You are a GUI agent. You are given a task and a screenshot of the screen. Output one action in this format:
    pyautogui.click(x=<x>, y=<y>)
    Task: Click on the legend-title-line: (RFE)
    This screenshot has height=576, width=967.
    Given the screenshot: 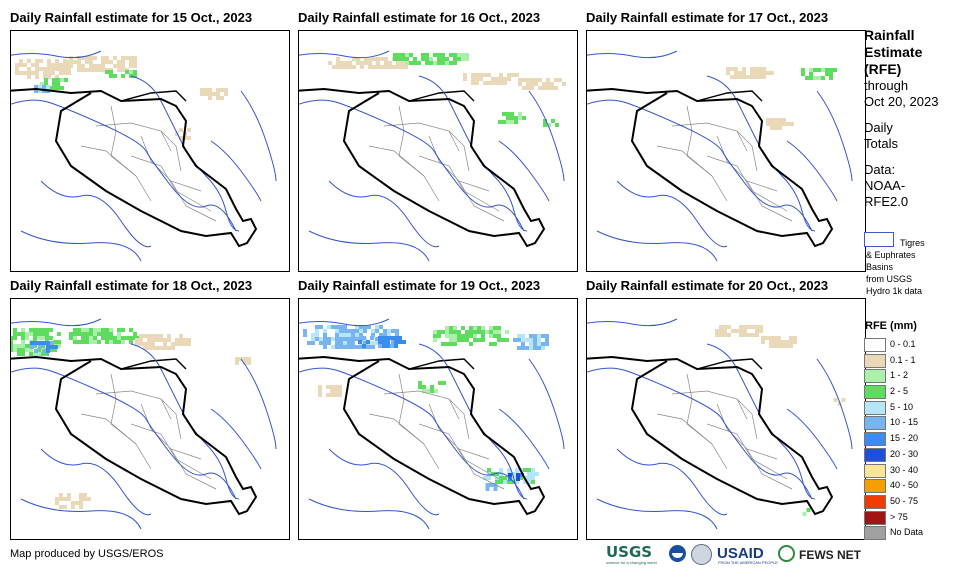 What is the action you would take?
    pyautogui.click(x=883, y=69)
    